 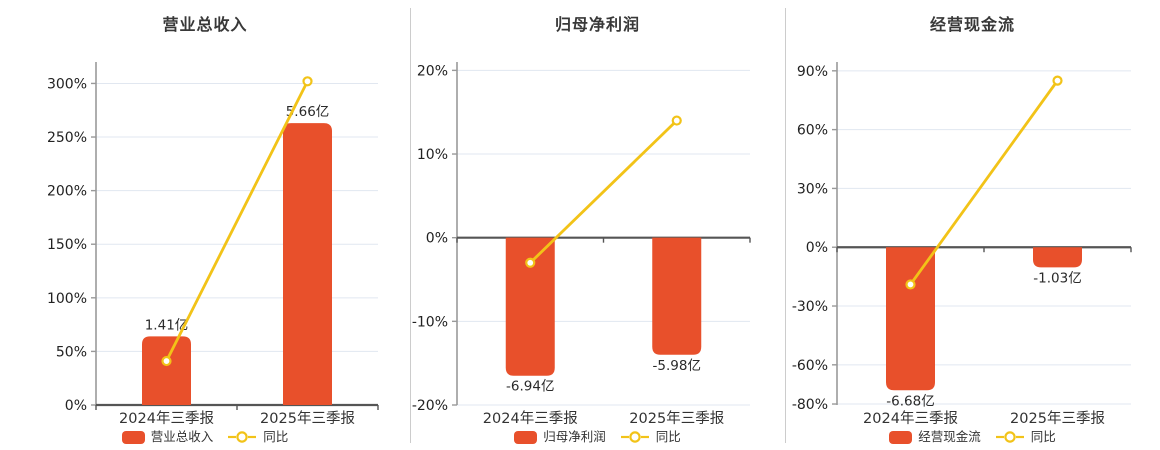 I want to click on y-tick-label: -60%, so click(x=810, y=366).